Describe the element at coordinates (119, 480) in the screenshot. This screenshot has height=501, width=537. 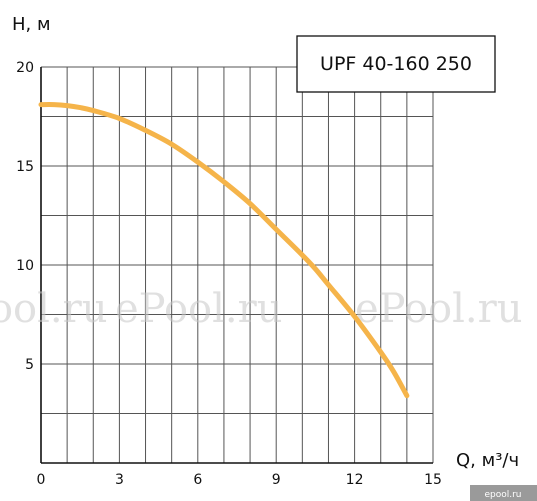
I see `x-tick-label: 3` at that location.